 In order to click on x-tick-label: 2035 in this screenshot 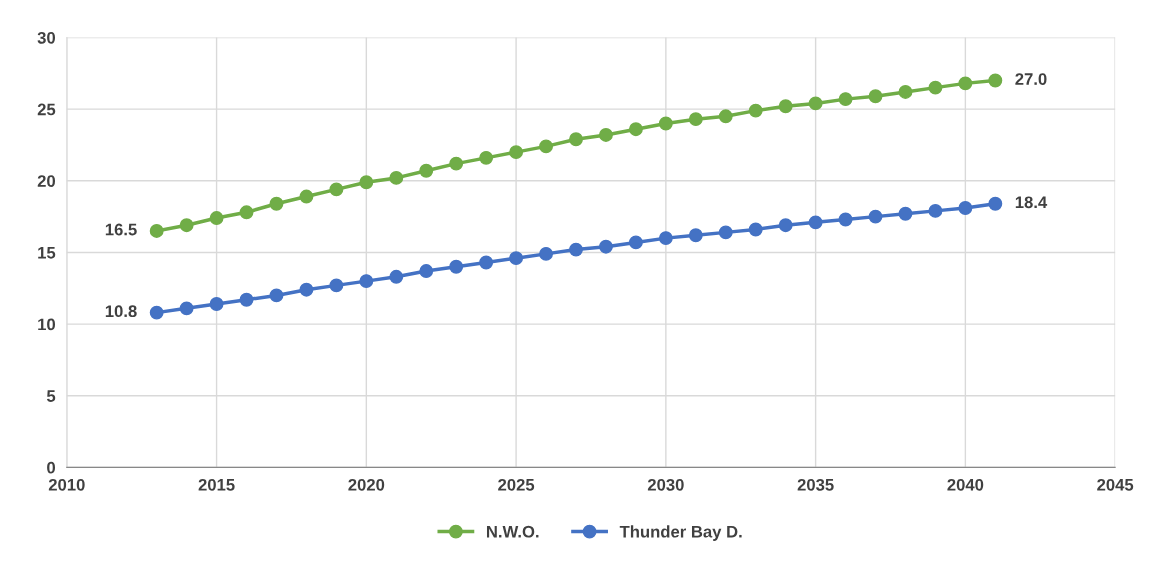, I will do `click(815, 484)`.